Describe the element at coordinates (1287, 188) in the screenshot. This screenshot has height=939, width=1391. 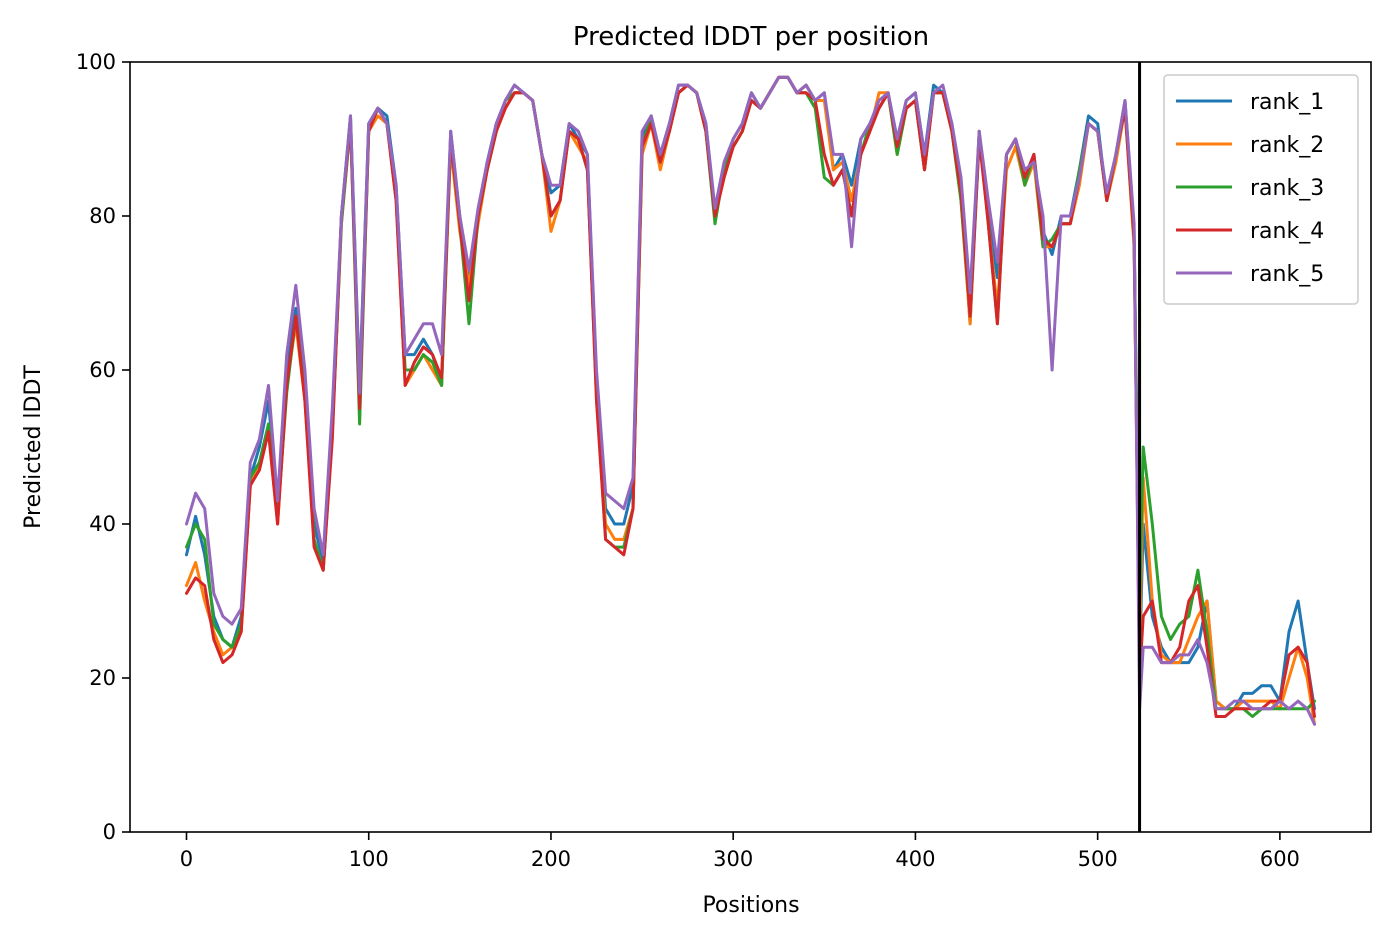
I see `legend-entry-label: rank_3` at that location.